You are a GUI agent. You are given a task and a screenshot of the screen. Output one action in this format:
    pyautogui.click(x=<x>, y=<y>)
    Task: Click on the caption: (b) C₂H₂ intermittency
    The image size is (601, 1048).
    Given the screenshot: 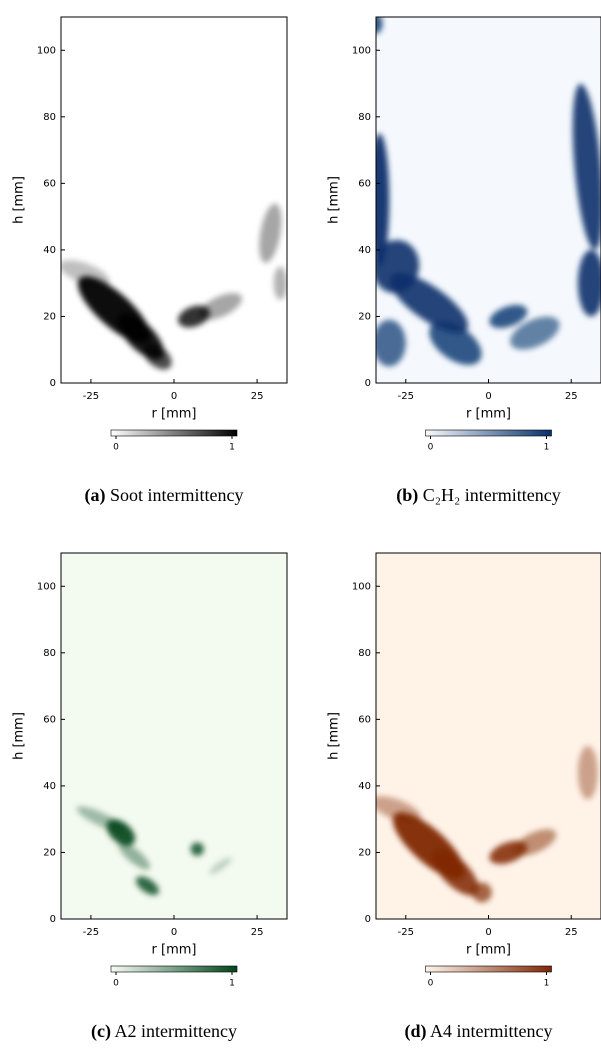 What is the action you would take?
    pyautogui.click(x=478, y=495)
    